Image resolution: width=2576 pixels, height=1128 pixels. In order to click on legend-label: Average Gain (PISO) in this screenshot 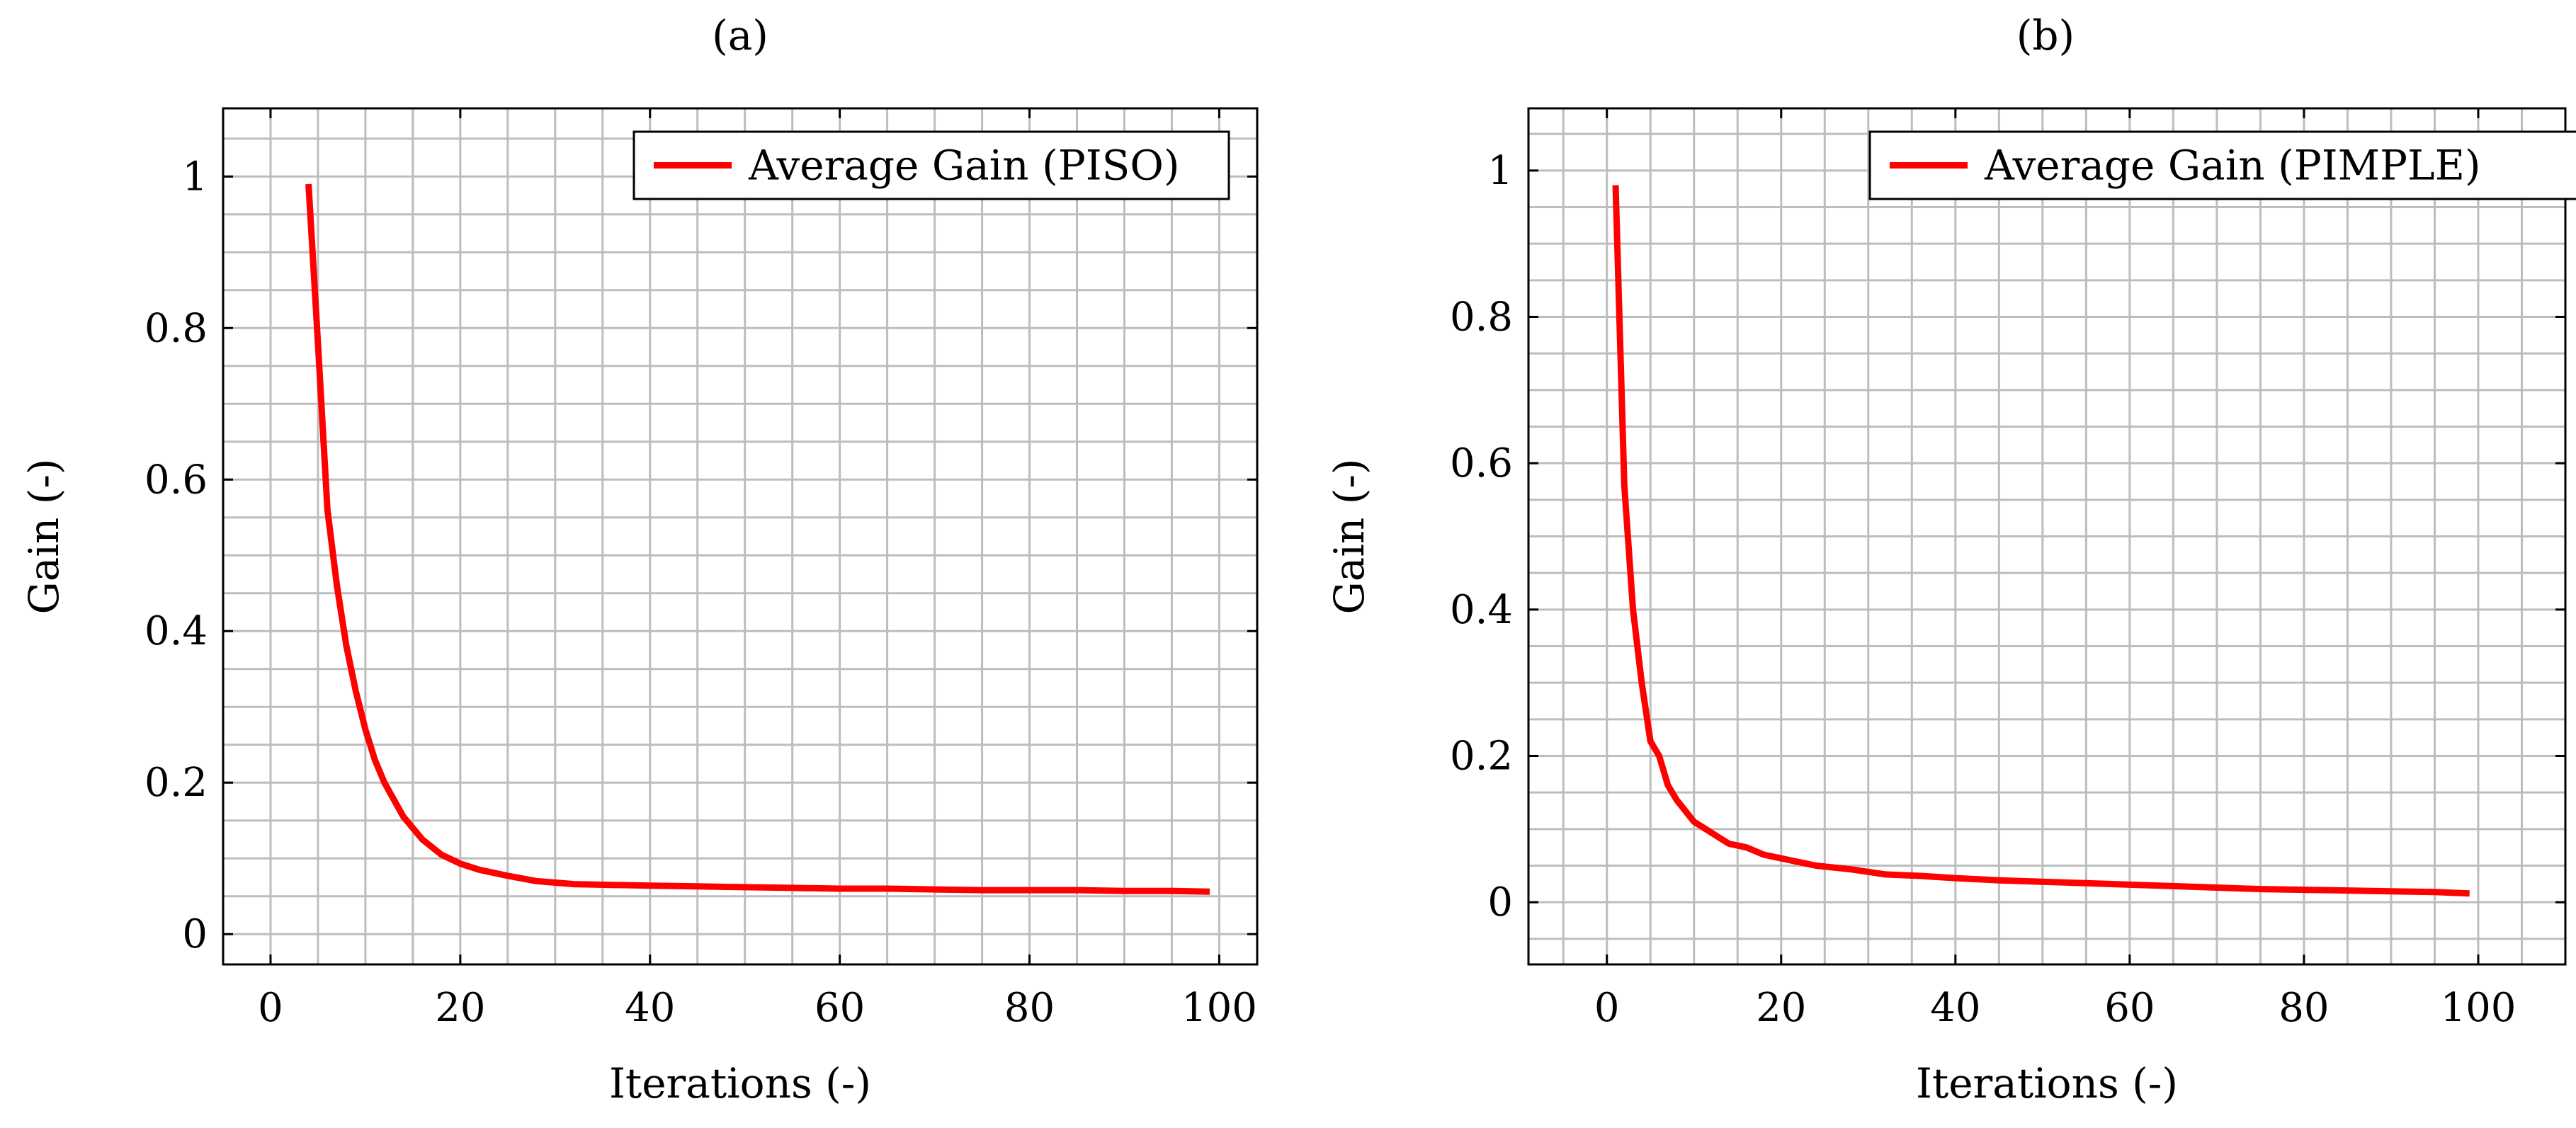, I will do `click(964, 166)`.